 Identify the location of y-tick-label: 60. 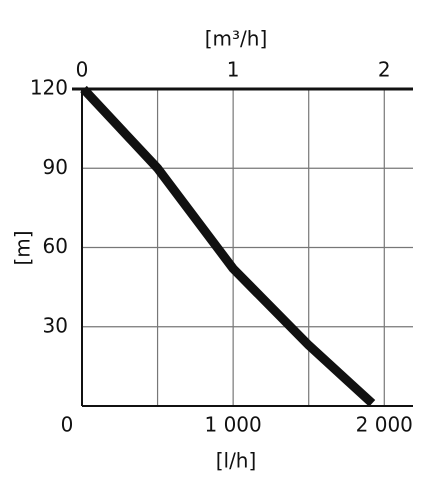
(55, 246).